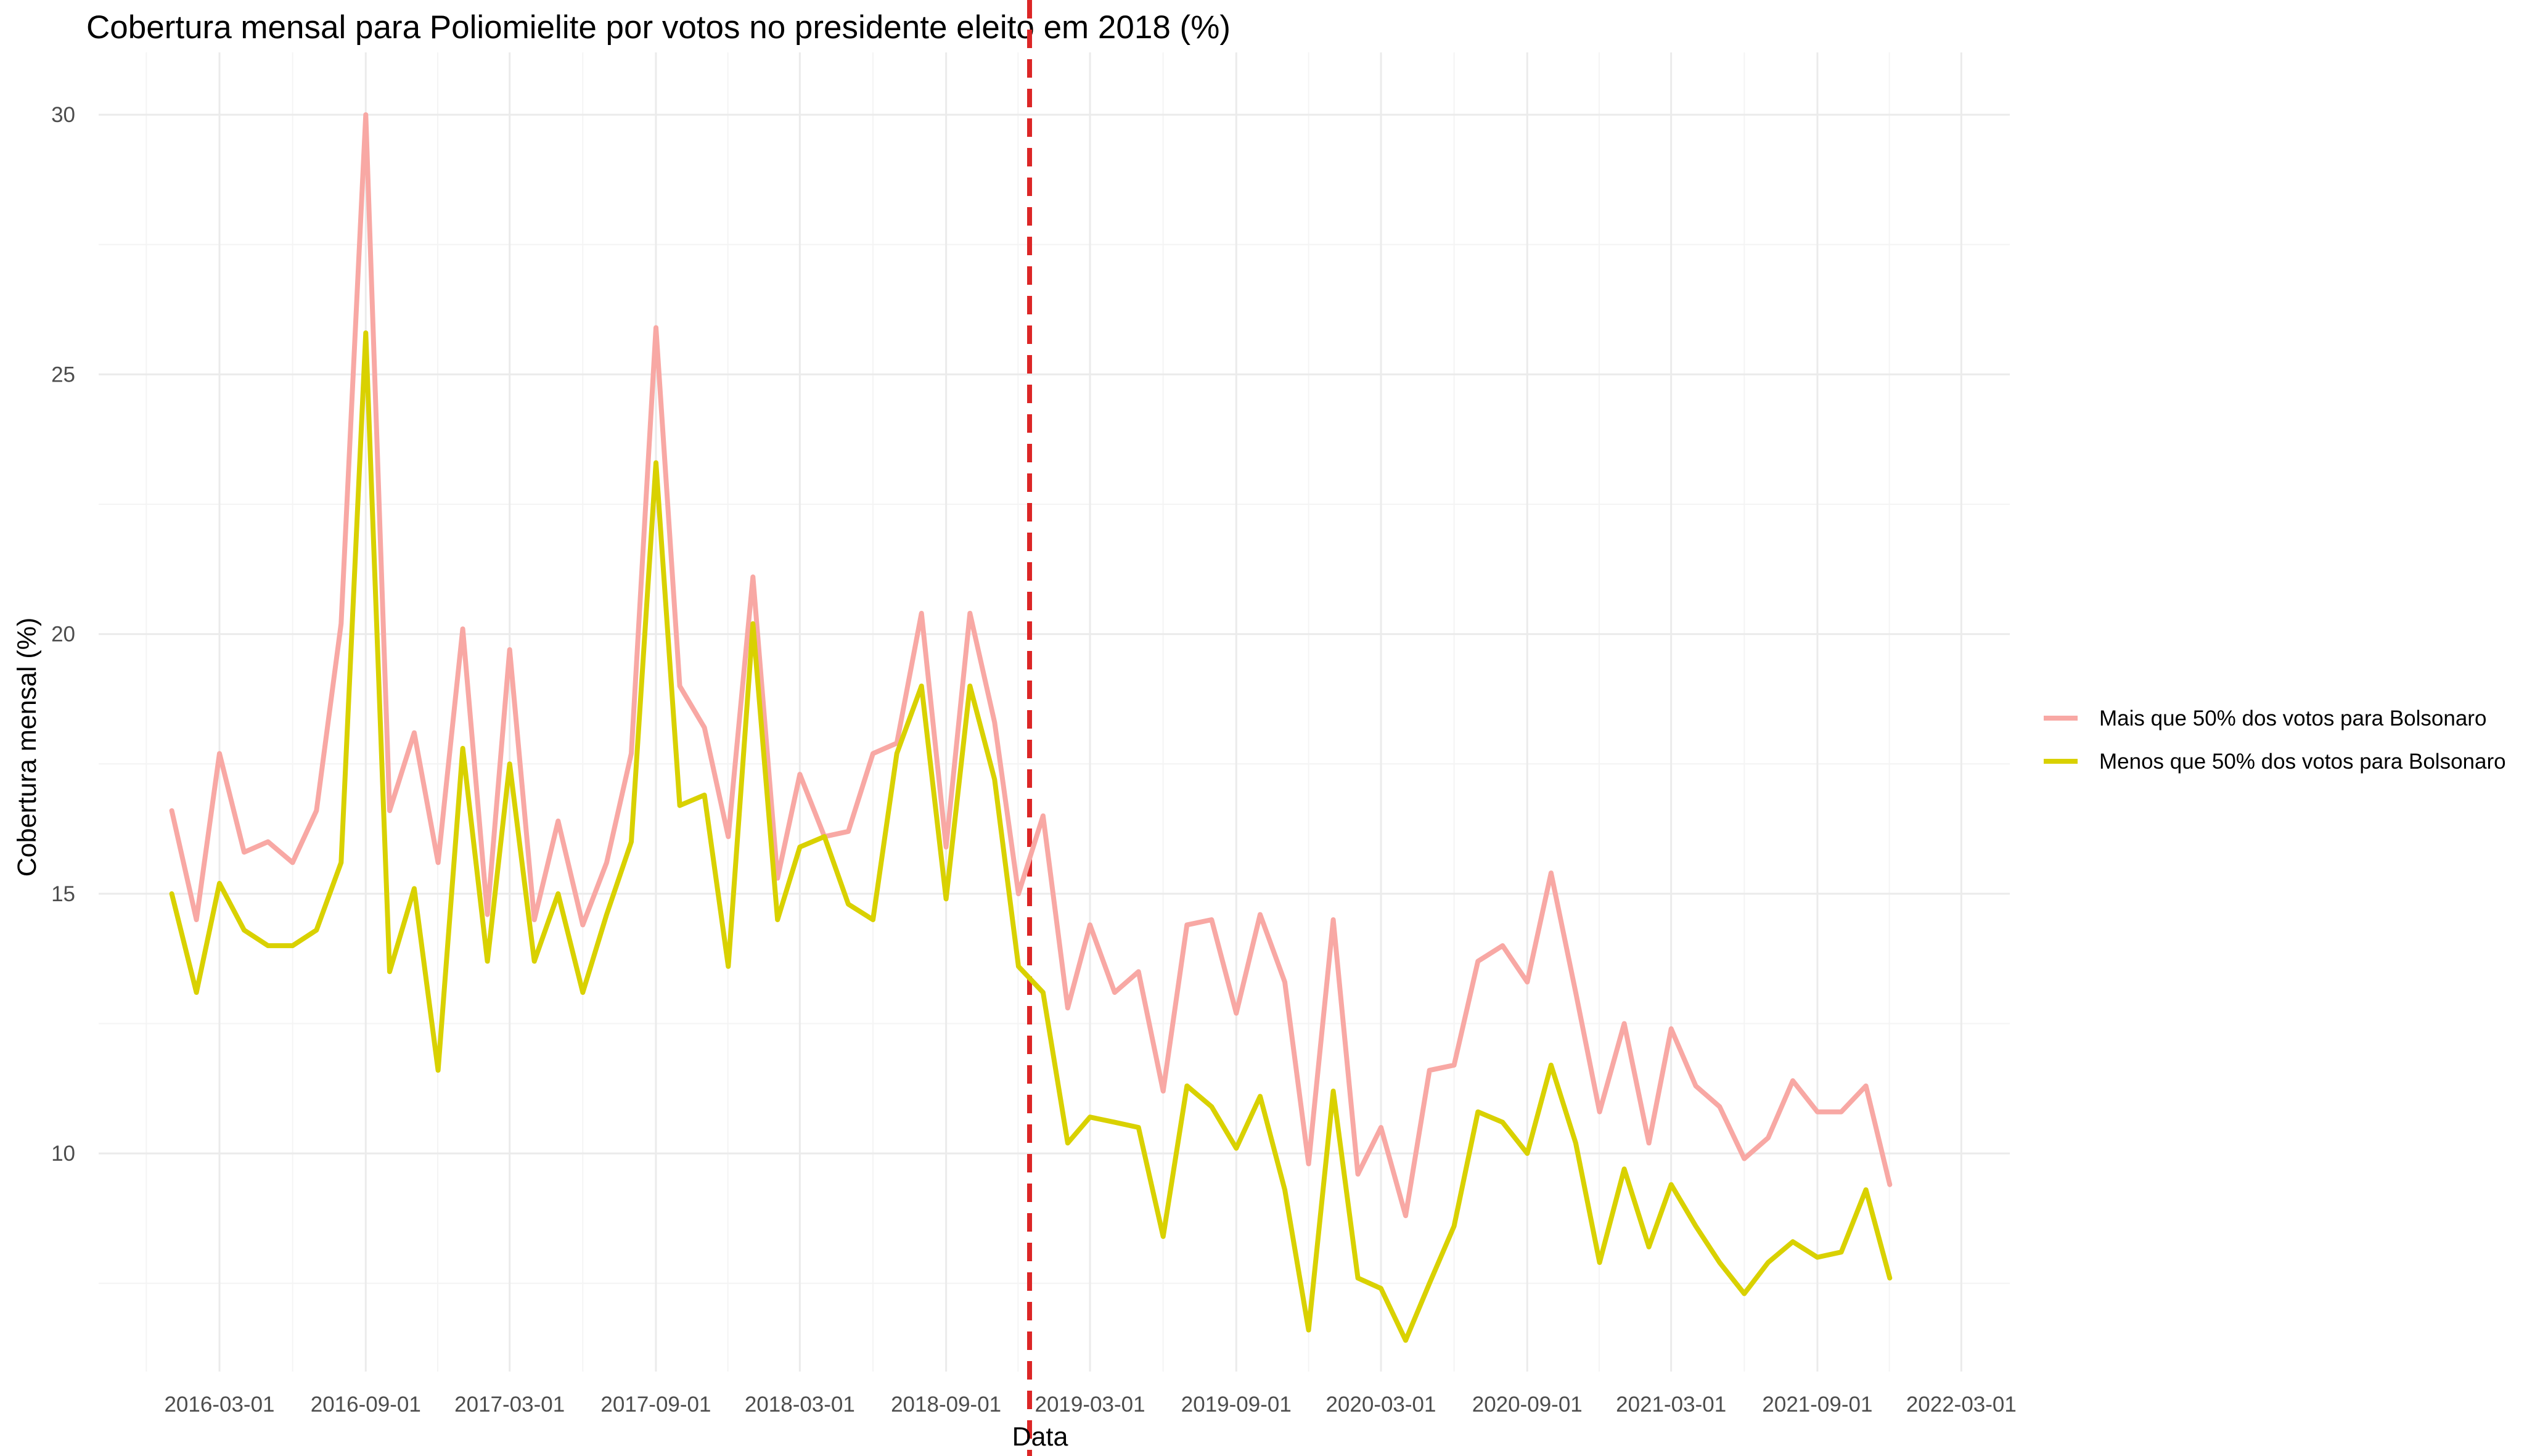 This screenshot has width=2548, height=1456. What do you see at coordinates (1236, 1405) in the screenshot?
I see `x-tick-label: 2019-09-01` at bounding box center [1236, 1405].